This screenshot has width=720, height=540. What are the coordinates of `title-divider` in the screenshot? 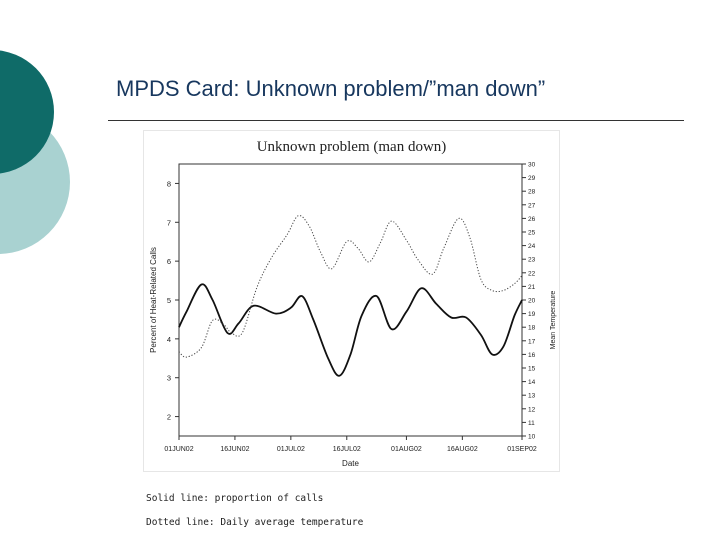 It's located at (396, 120).